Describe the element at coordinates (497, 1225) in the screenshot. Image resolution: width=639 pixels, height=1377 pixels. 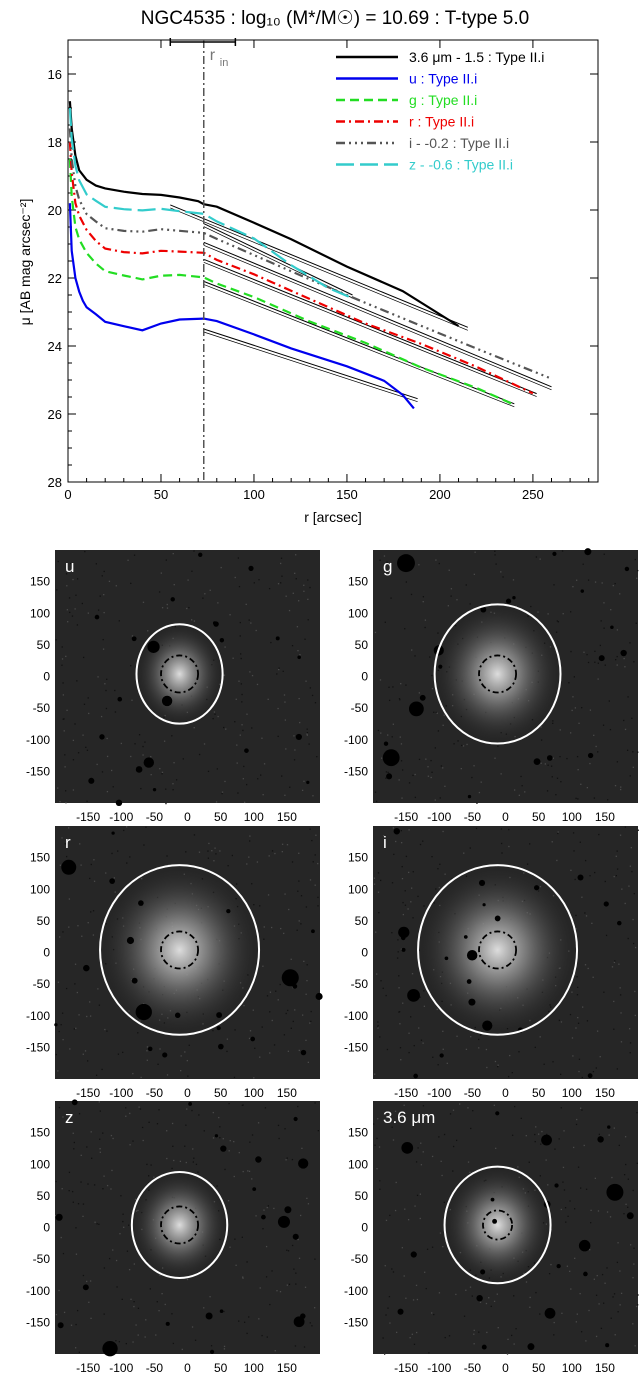
I see `galaxy-glow` at that location.